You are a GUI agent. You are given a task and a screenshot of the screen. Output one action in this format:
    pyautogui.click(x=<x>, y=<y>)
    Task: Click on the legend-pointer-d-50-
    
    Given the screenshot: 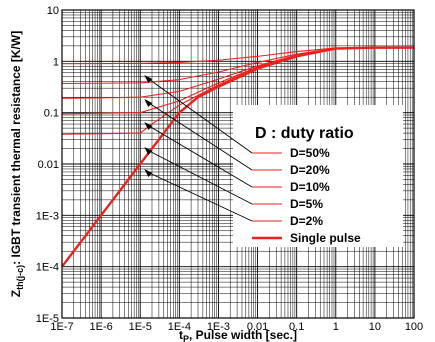 What is the action you would take?
    pyautogui.click(x=200, y=115)
    